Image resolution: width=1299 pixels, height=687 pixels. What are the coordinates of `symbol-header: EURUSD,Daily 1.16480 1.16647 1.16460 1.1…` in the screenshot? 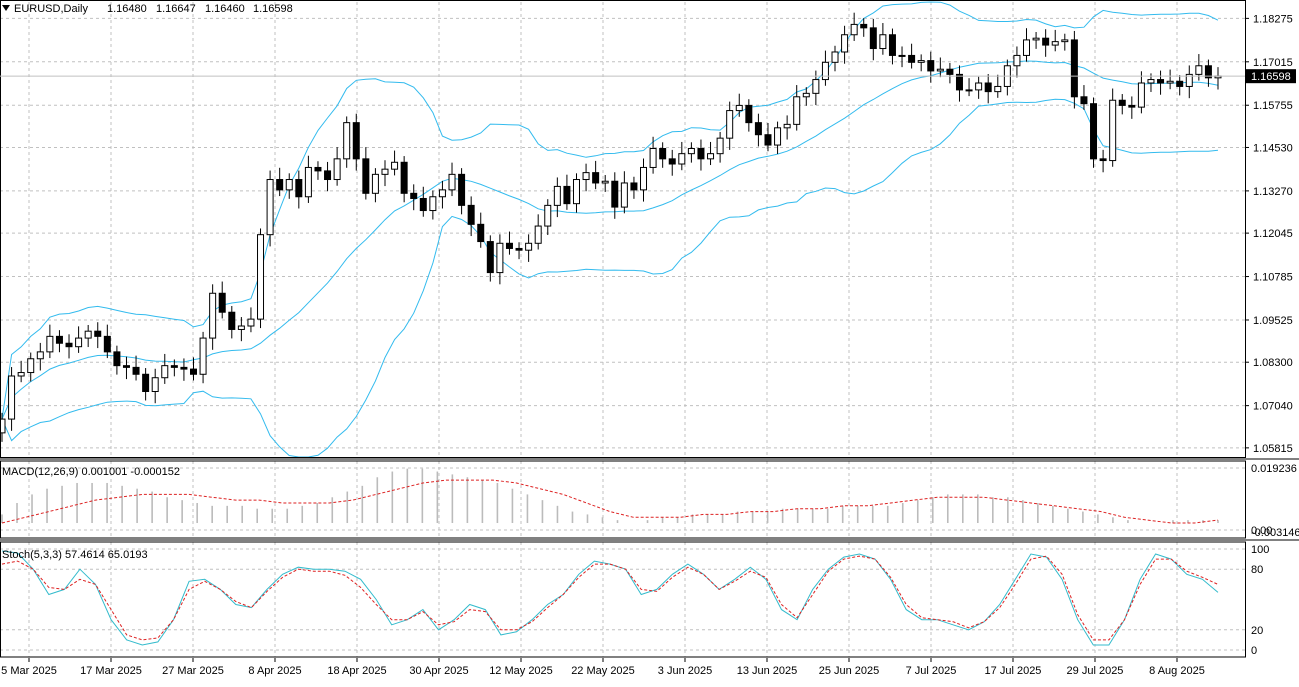 It's located at (147, 9).